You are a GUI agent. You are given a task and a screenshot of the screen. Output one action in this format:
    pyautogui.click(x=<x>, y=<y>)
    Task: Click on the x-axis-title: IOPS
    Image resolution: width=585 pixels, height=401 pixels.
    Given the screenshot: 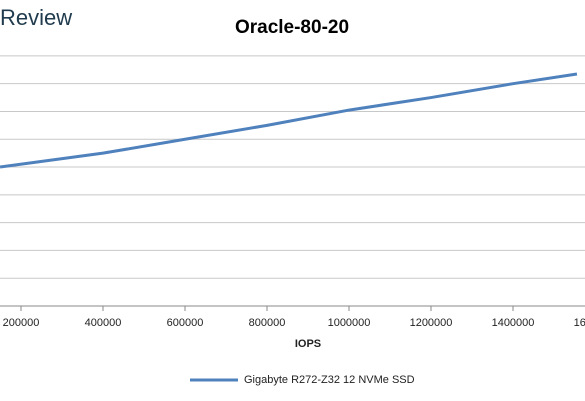 What is the action you would take?
    pyautogui.click(x=308, y=344)
    